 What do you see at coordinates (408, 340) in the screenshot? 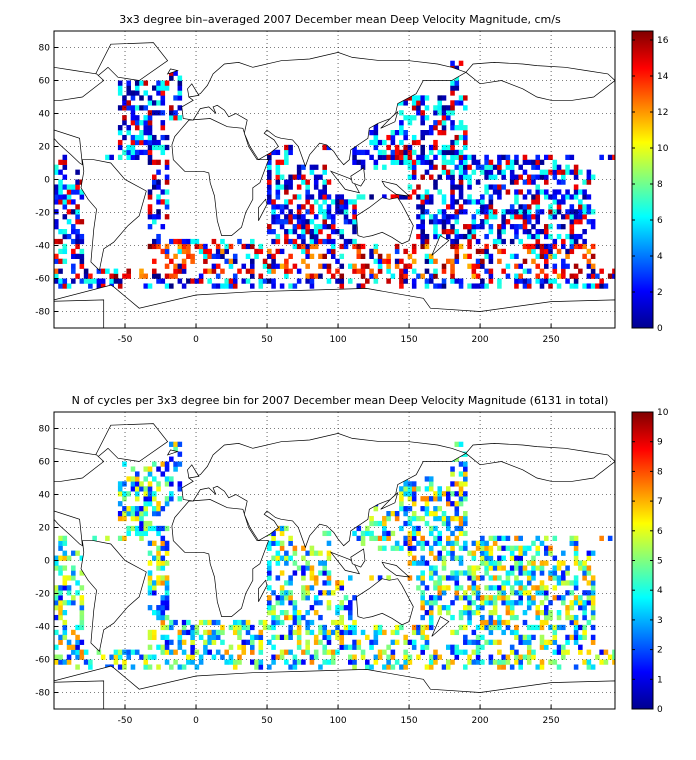
I see `x-tick-label: 150` at bounding box center [408, 340].